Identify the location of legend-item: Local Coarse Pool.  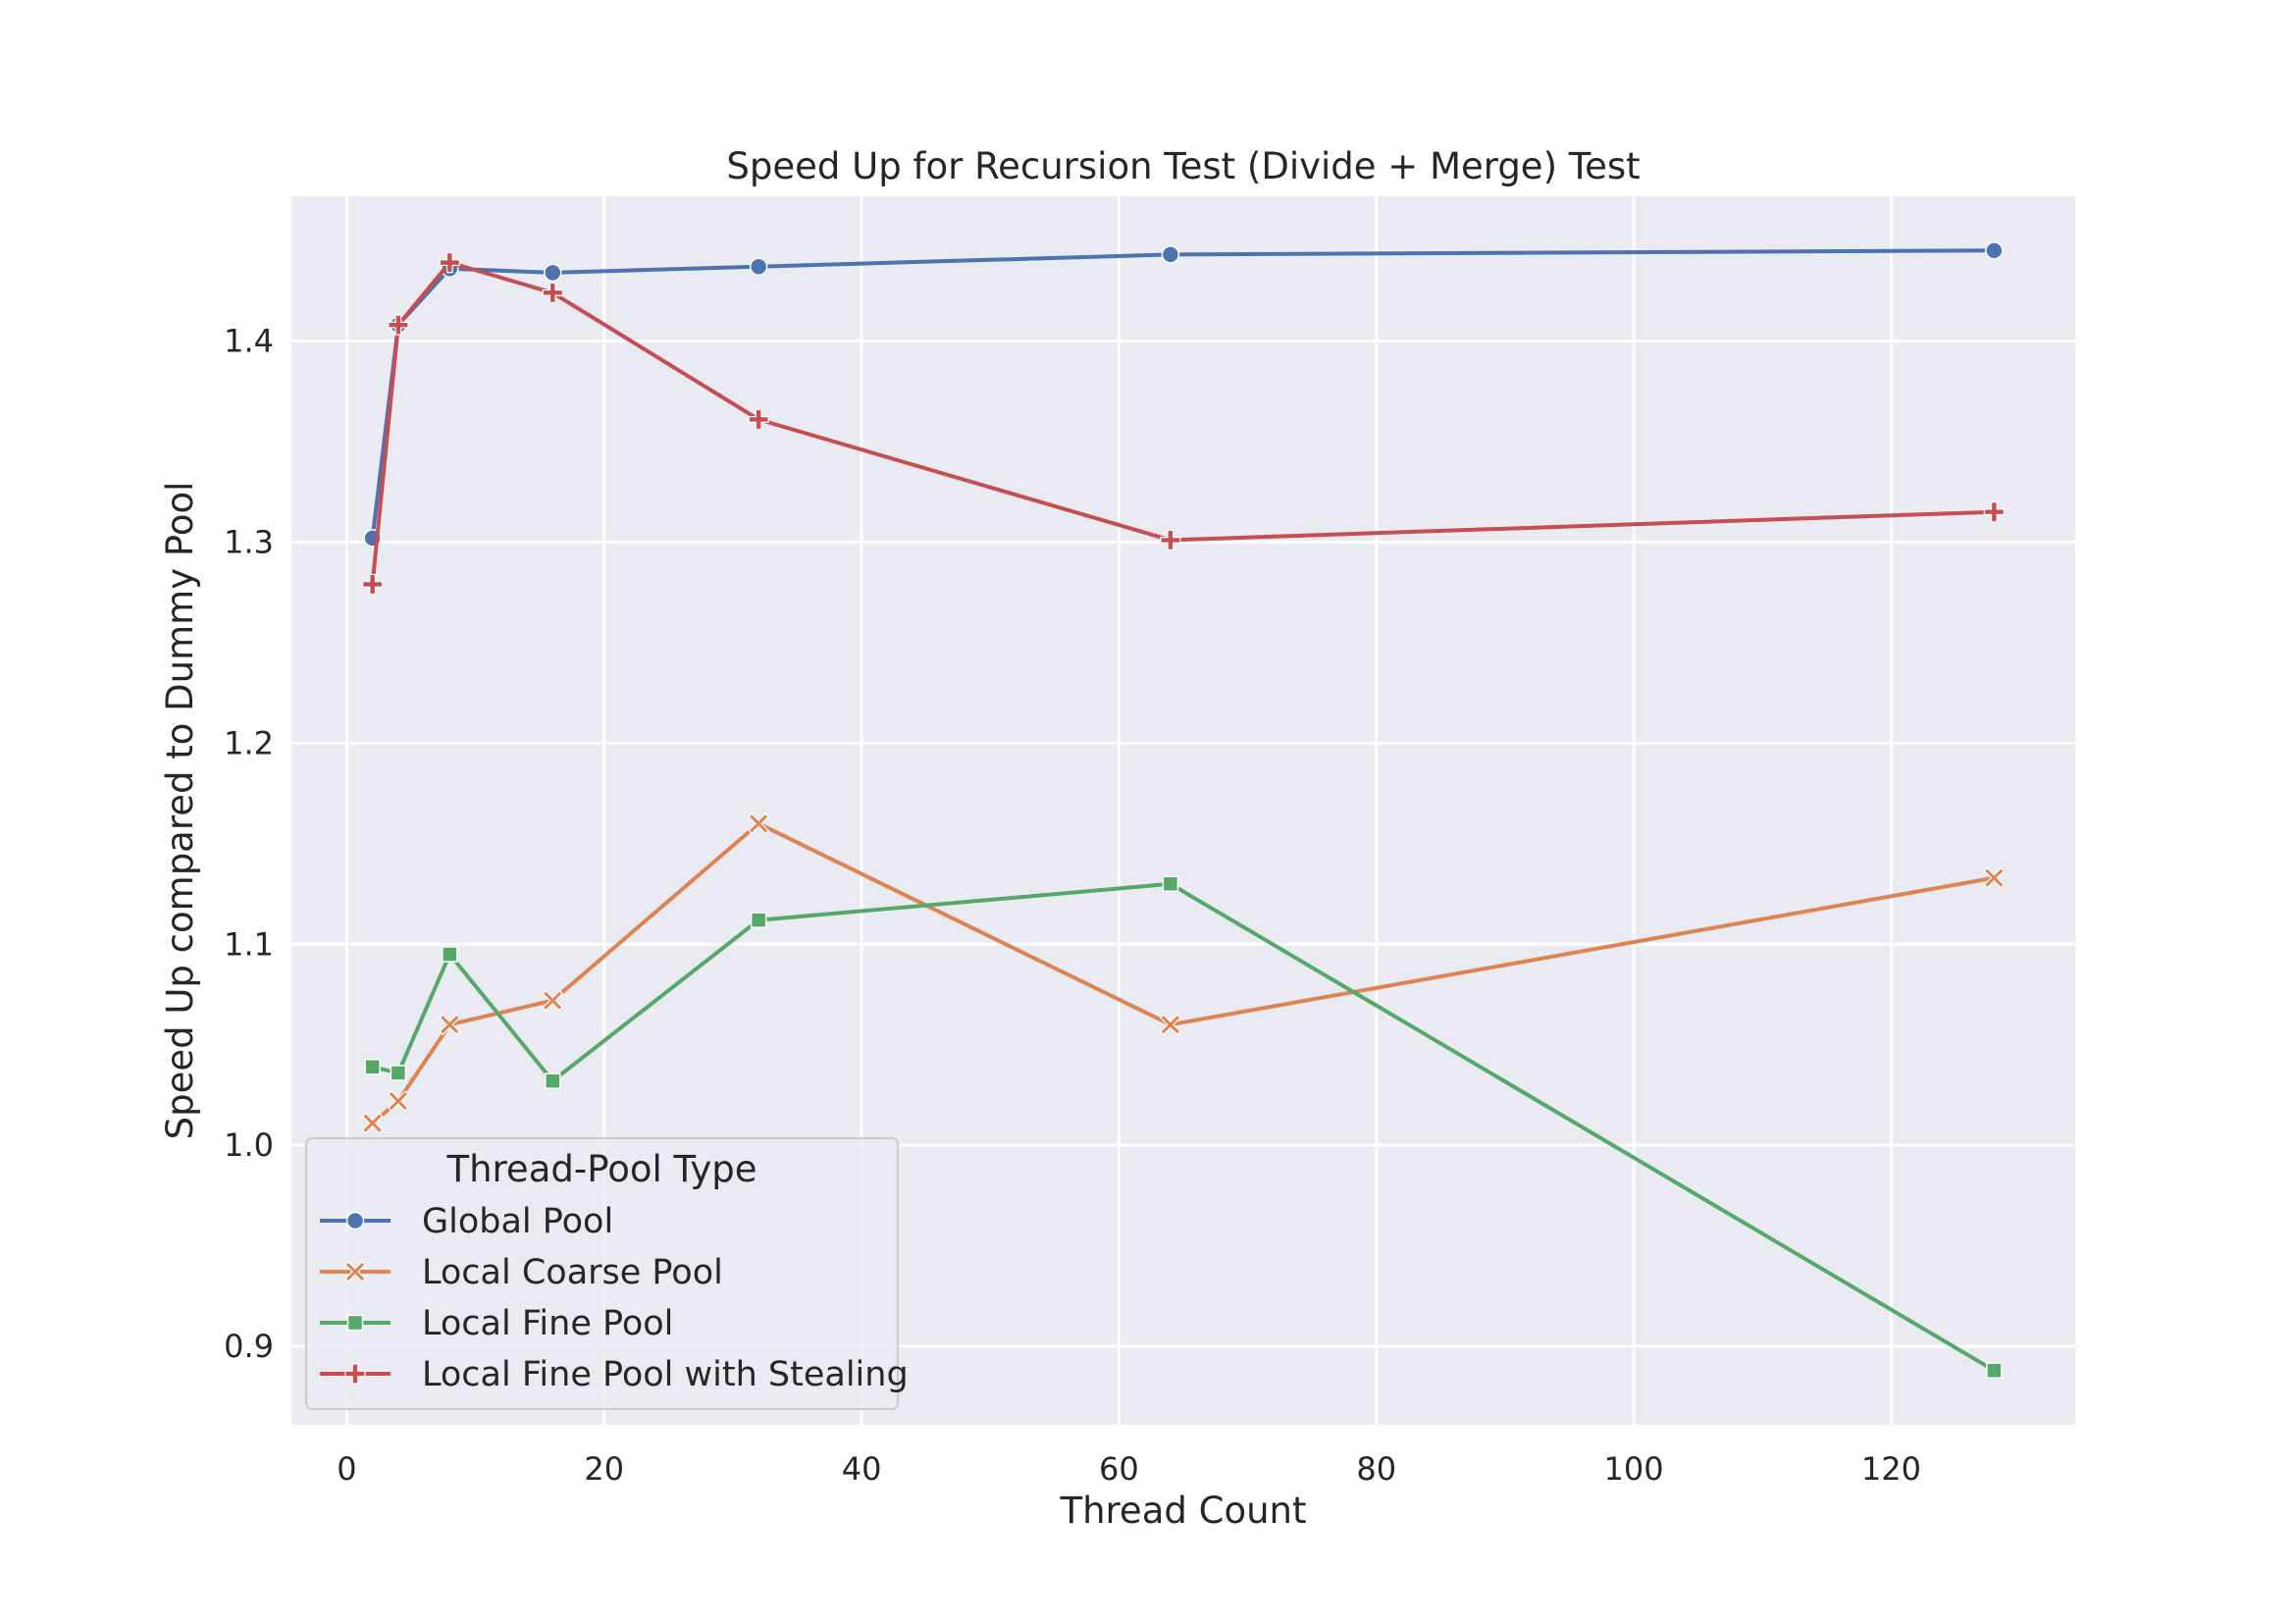
(521, 1272).